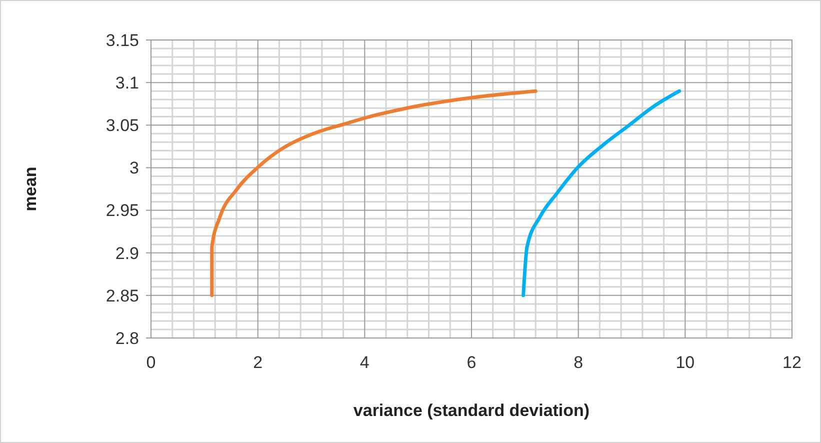 This screenshot has width=821, height=443. What do you see at coordinates (122, 296) in the screenshot?
I see `y-tick-label: 2.85` at bounding box center [122, 296].